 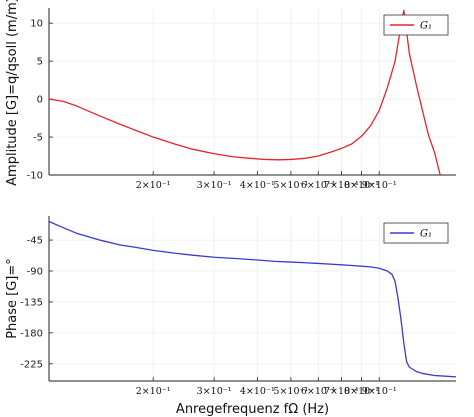 What do you see at coordinates (12, 93) in the screenshot?
I see `amplitude-y-axis-label: Amplitude [G]=q/qsoll (m/m)` at bounding box center [12, 93].